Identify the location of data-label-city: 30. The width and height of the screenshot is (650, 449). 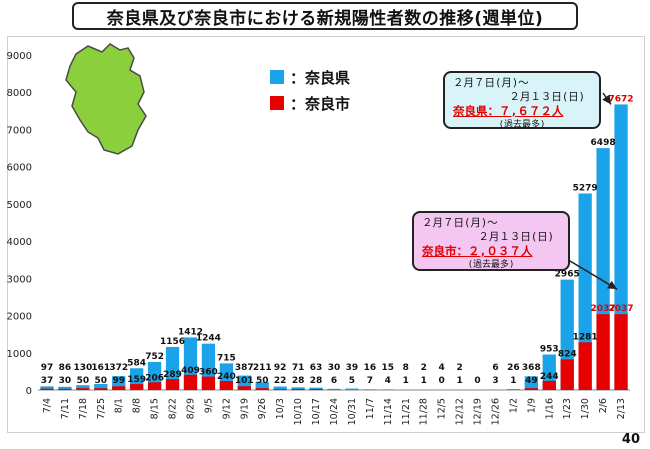
(65, 381).